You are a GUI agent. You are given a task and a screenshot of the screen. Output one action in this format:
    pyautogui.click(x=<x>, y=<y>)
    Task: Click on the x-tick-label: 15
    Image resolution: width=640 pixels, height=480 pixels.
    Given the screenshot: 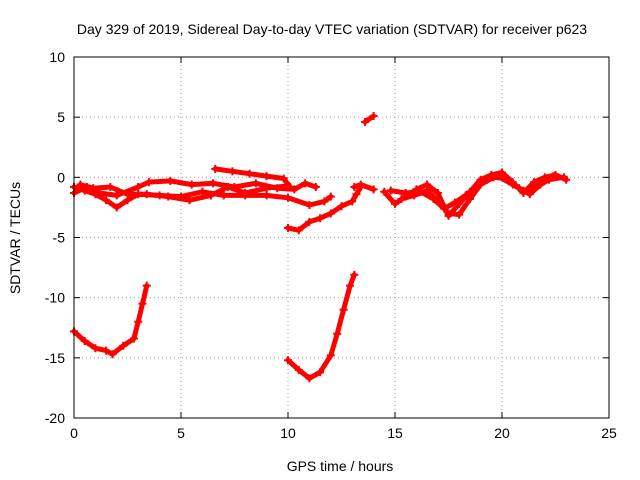 What is the action you would take?
    pyautogui.click(x=395, y=433)
    